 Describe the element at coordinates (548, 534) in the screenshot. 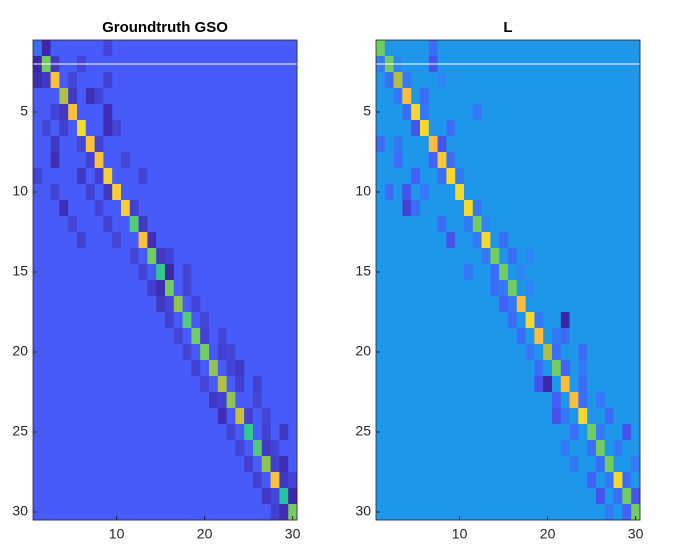

I see `x-tick-label: 20` at that location.